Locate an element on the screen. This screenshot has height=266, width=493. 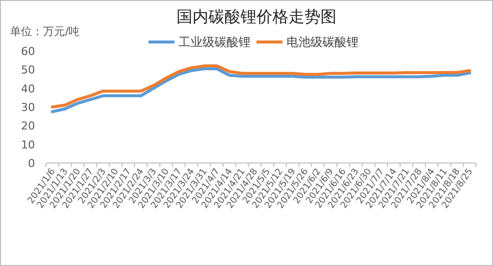
y-tick-label: 50 is located at coordinates (28, 70).